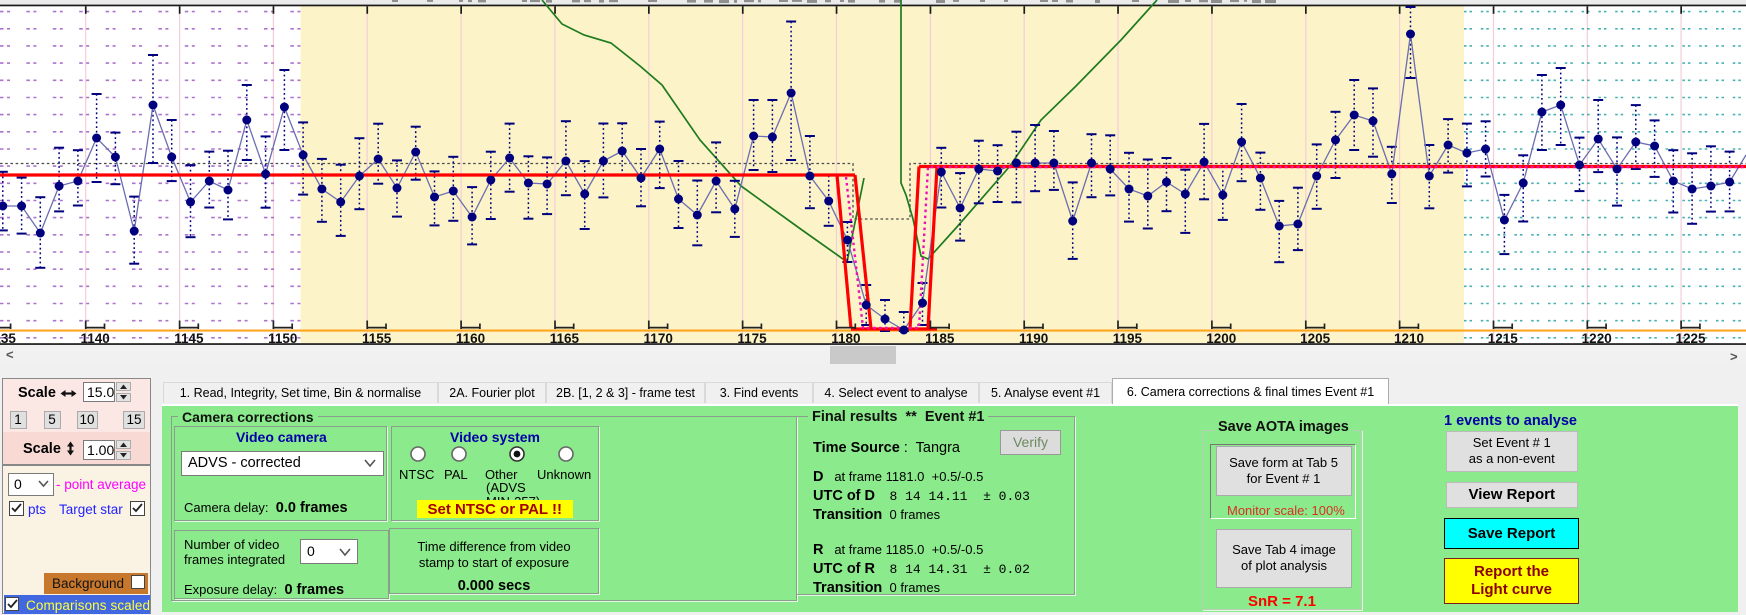  Describe the element at coordinates (1221, 338) in the screenshot. I see `svg-text: 1200` at that location.